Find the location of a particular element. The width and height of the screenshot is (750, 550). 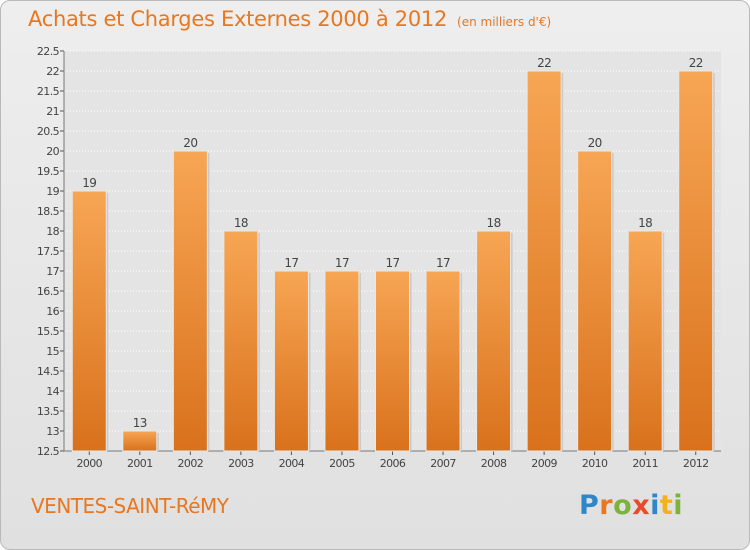

y-tick-label: 18 is located at coordinates (52, 231).